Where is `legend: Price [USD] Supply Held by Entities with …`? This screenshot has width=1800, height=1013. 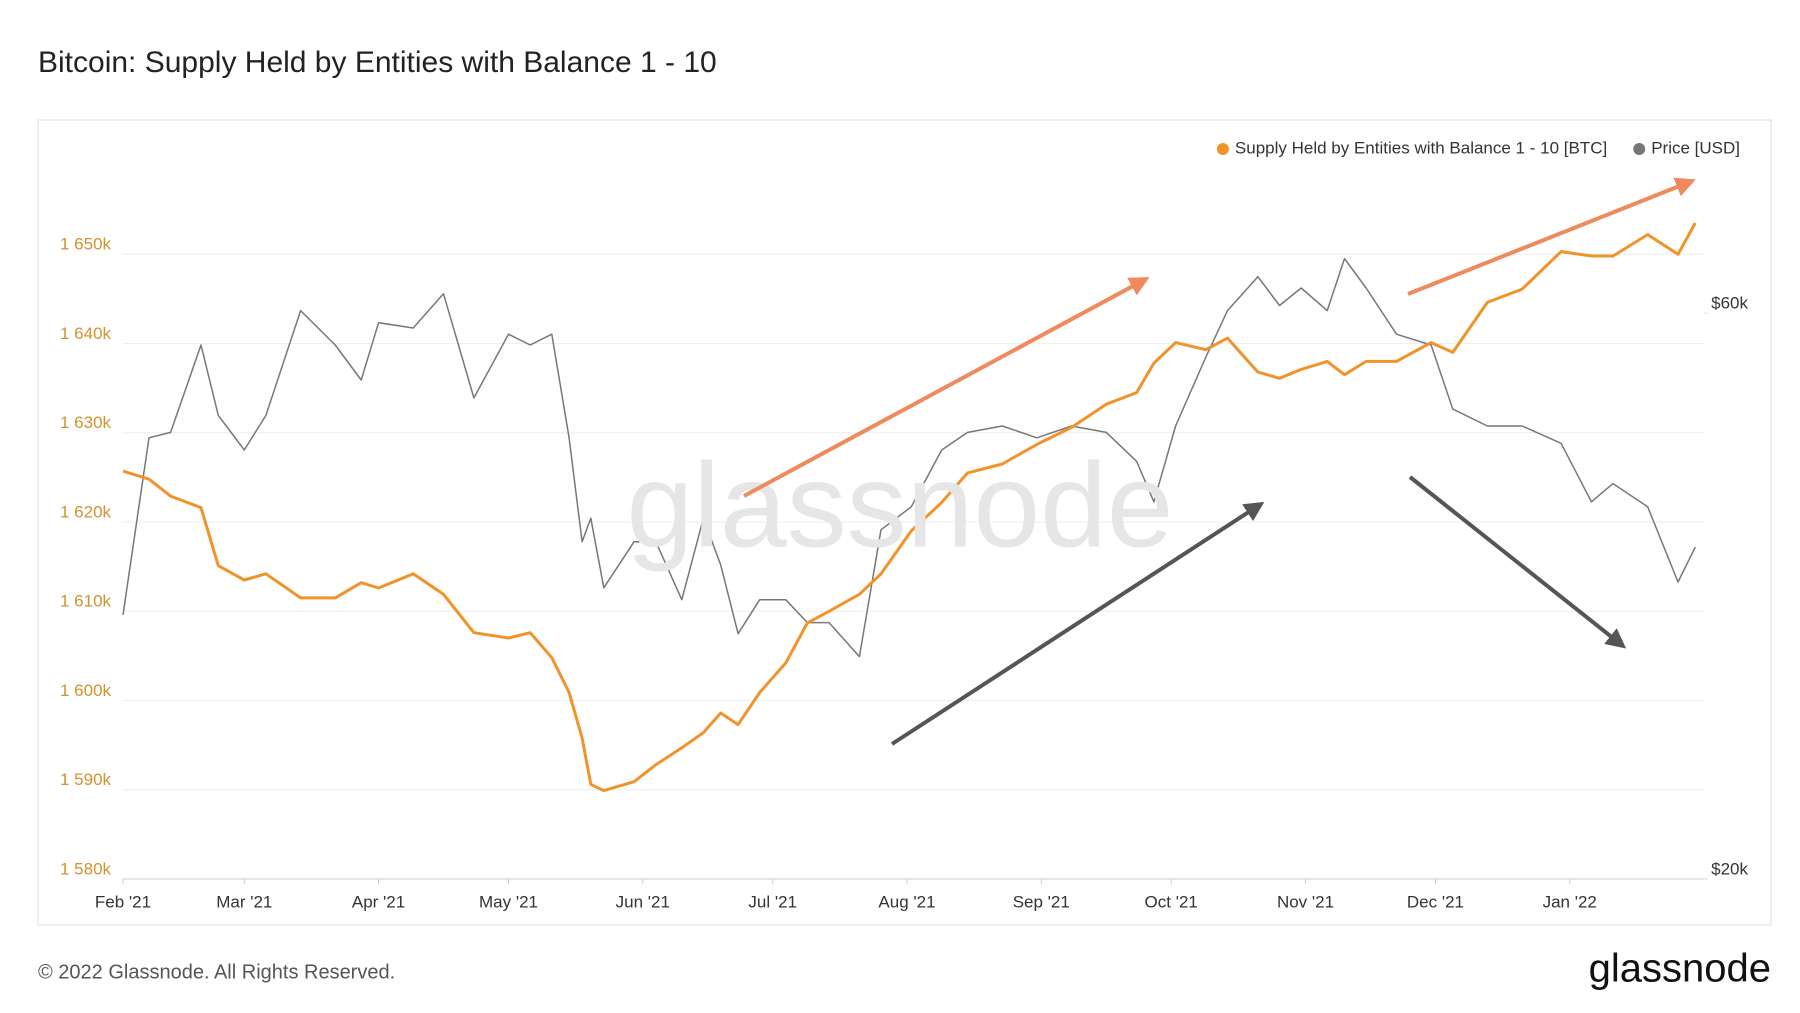 legend: Price [USD] Supply Held by Entities with … is located at coordinates (1478, 147).